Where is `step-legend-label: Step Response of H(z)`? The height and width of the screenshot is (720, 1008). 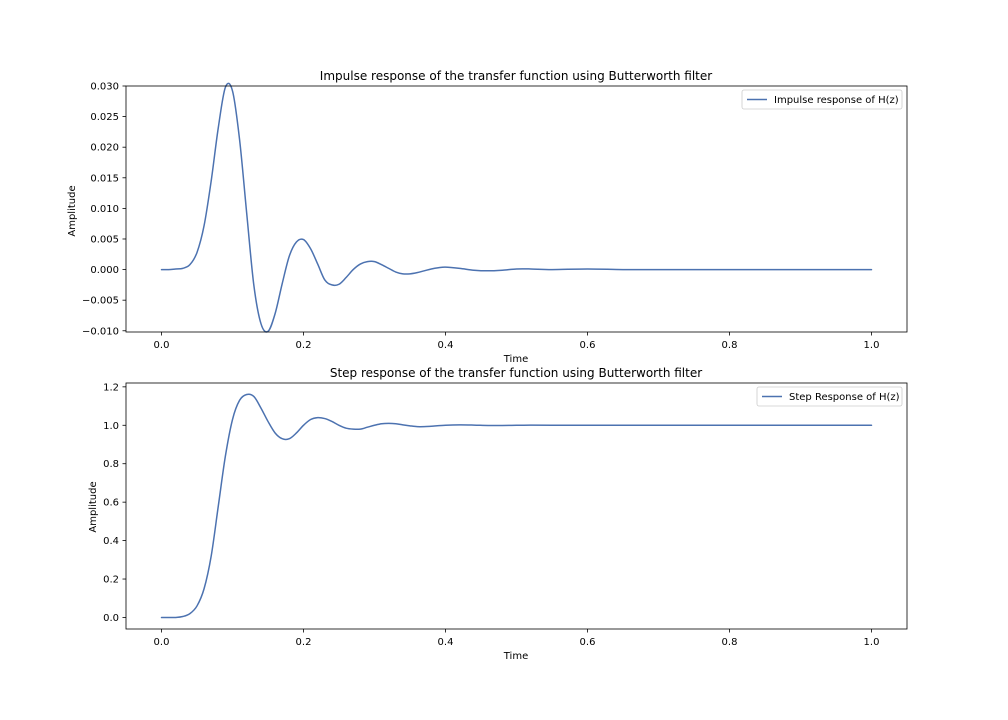
step-legend-label: Step Response of H(z) is located at coordinates (844, 397).